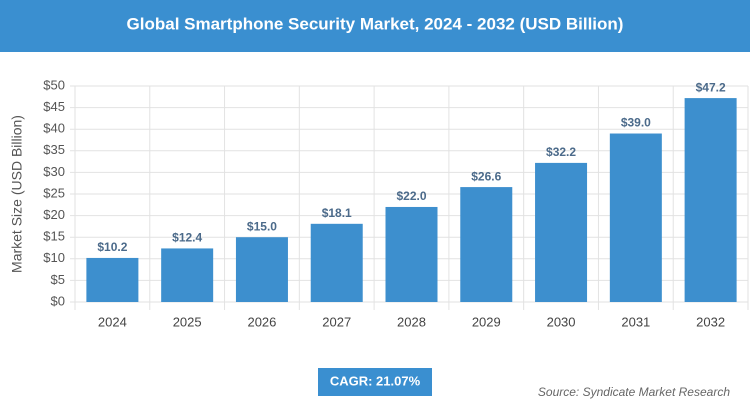 The height and width of the screenshot is (417, 750). I want to click on x-tick-label: 2025, so click(187, 321).